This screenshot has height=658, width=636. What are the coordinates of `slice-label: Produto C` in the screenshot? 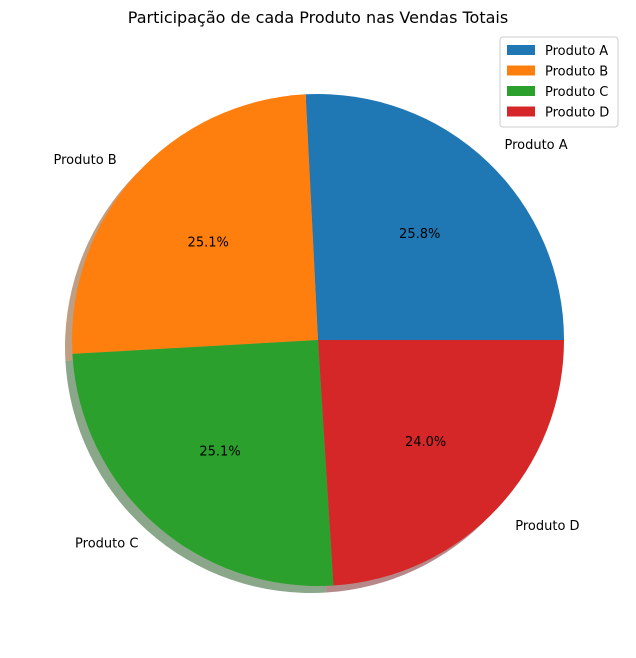 It's located at (106, 543).